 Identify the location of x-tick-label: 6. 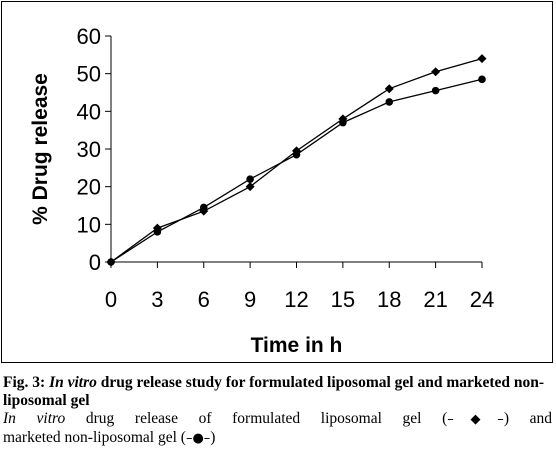
(204, 299).